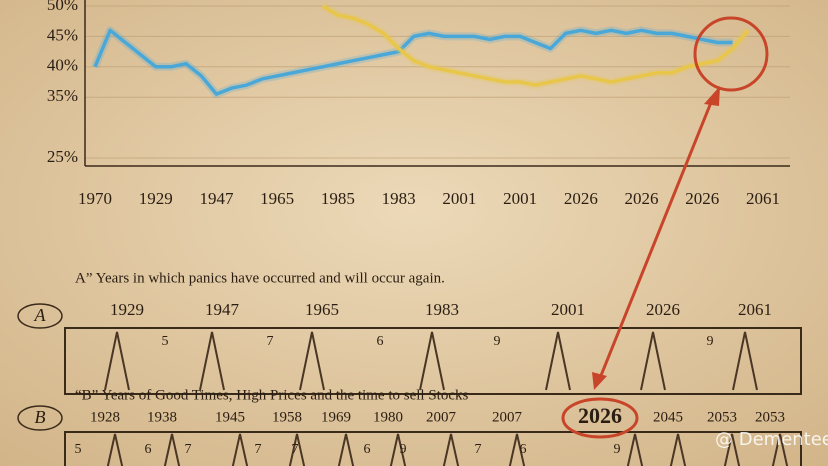 The width and height of the screenshot is (828, 466). Describe the element at coordinates (95, 198) in the screenshot. I see `x-tick-label: 1970` at that location.